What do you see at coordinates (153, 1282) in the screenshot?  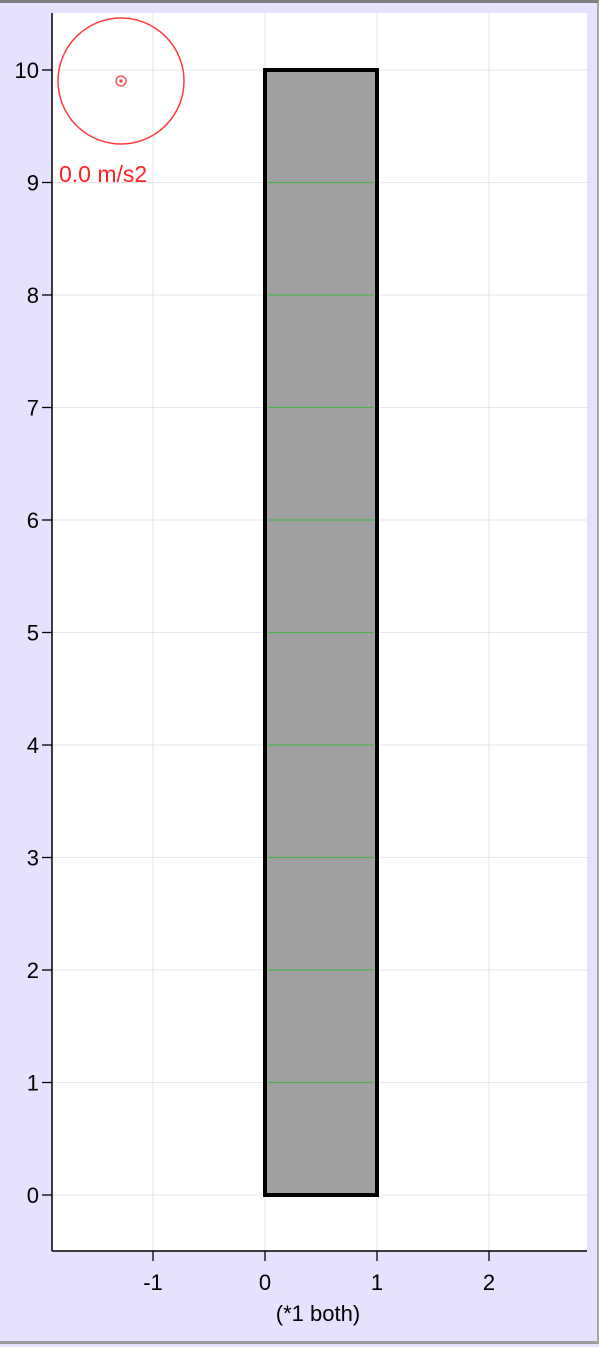 I see `x-tick-label: -1` at bounding box center [153, 1282].